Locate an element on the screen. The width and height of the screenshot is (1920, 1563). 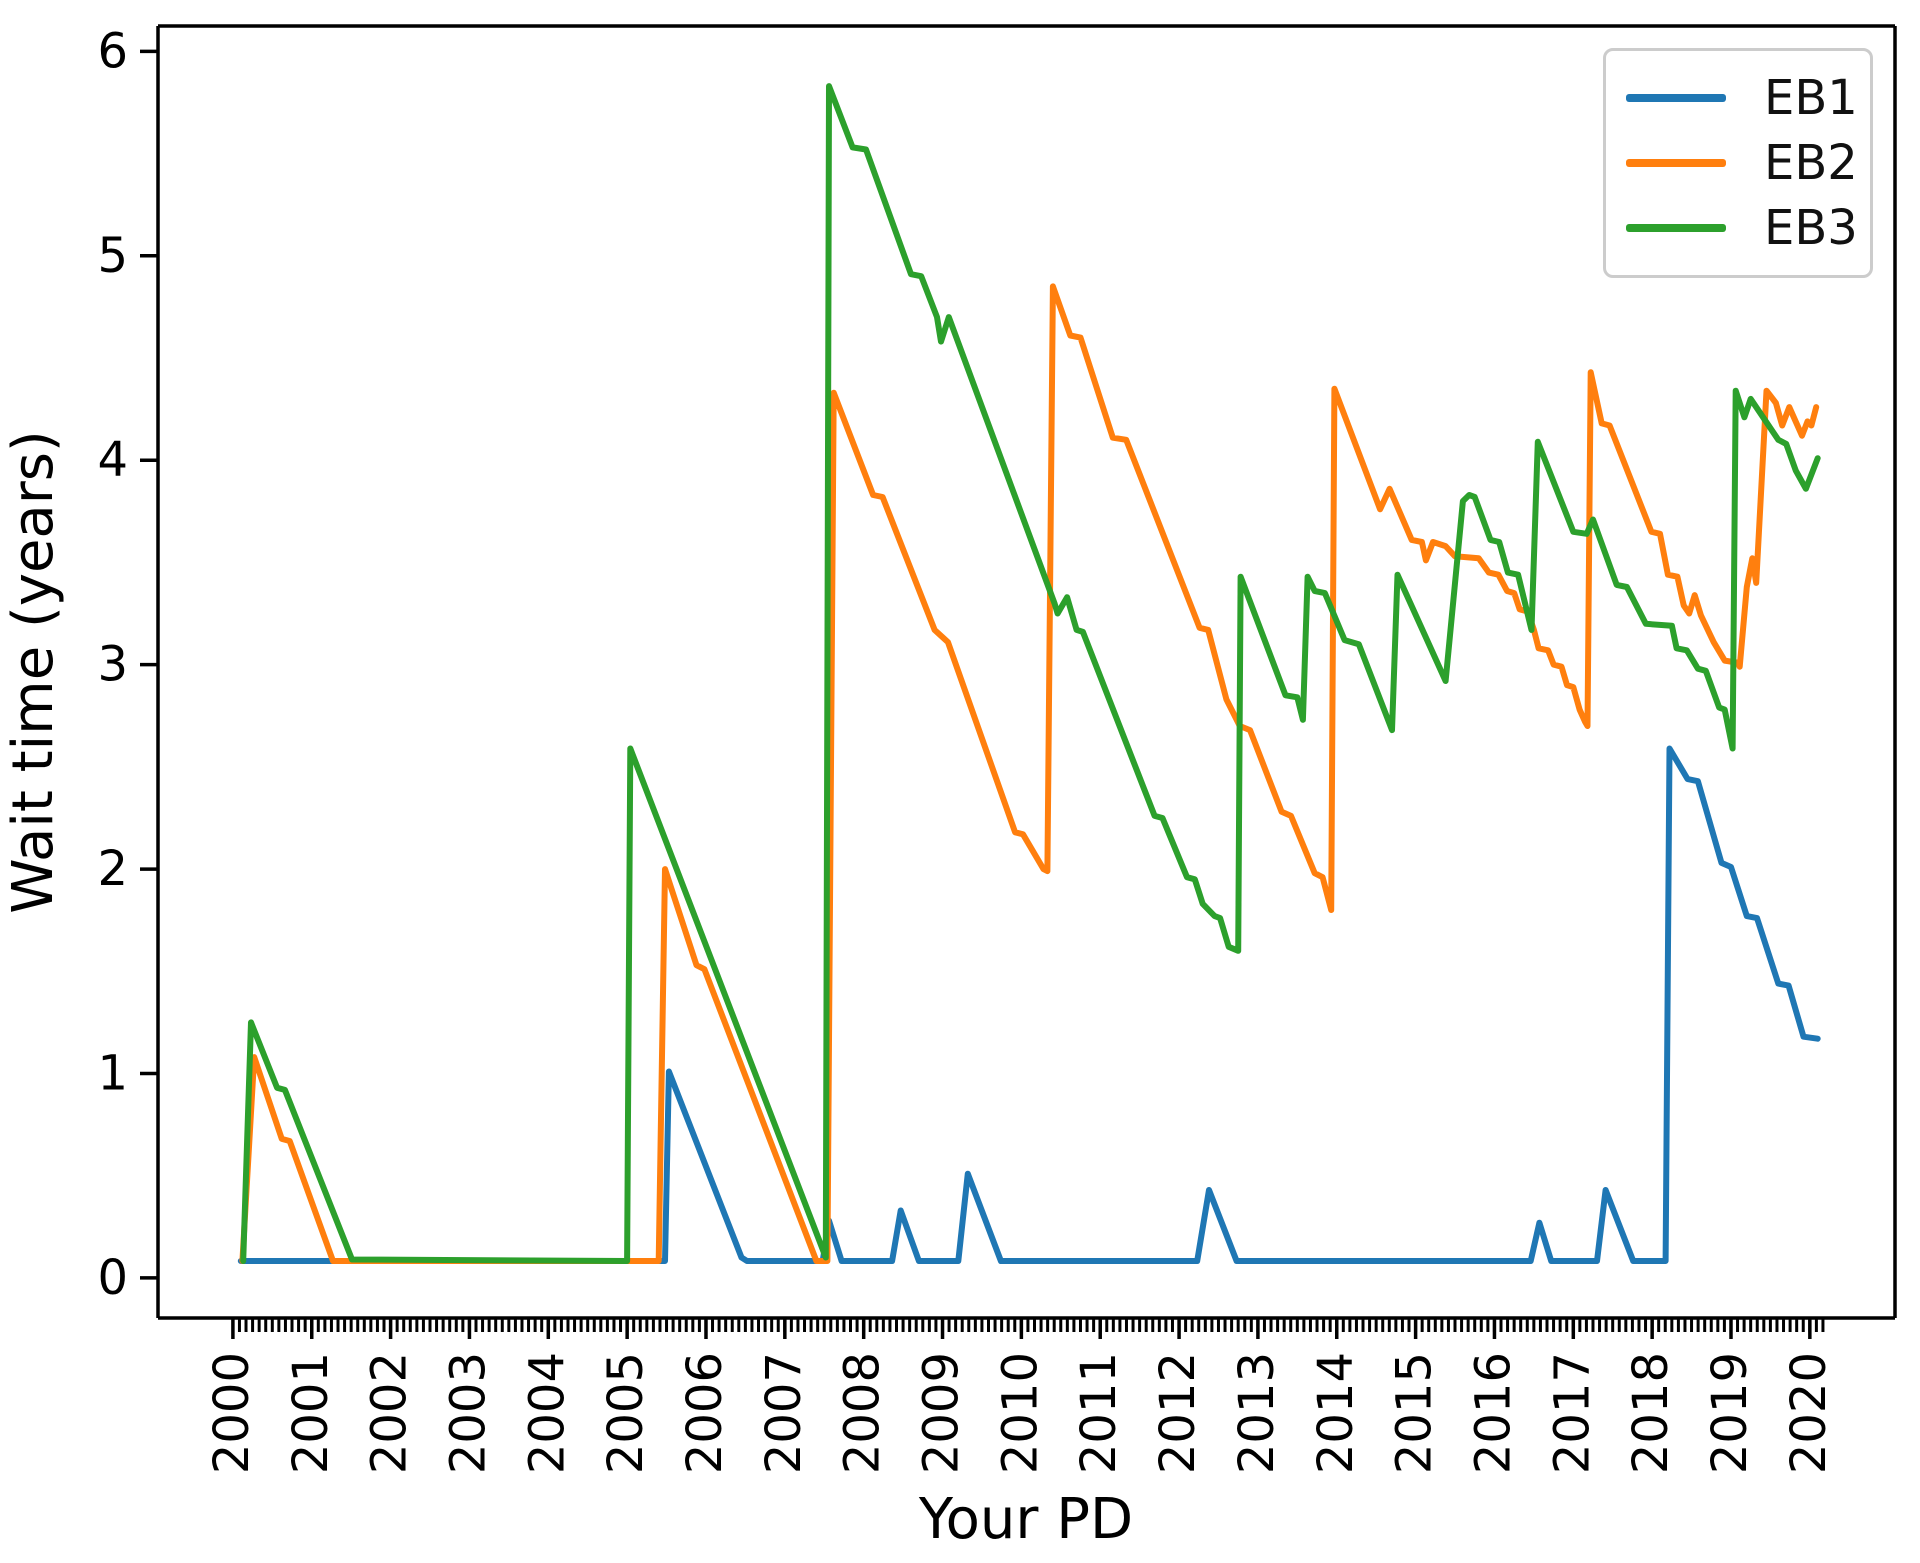
x-tick-label: 2008 is located at coordinates (863, 1413).